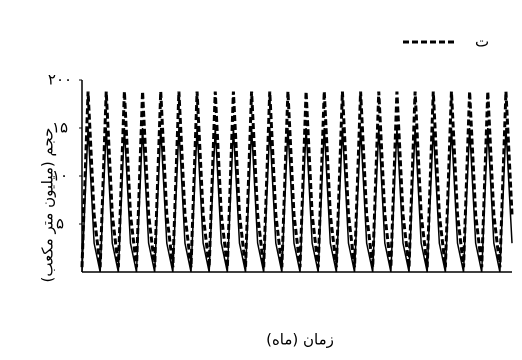 Image resolution: width=522 pixels, height=360 pixels. What do you see at coordinates (60, 128) in the screenshot?
I see `y-tick-label: ۱۵` at bounding box center [60, 128].